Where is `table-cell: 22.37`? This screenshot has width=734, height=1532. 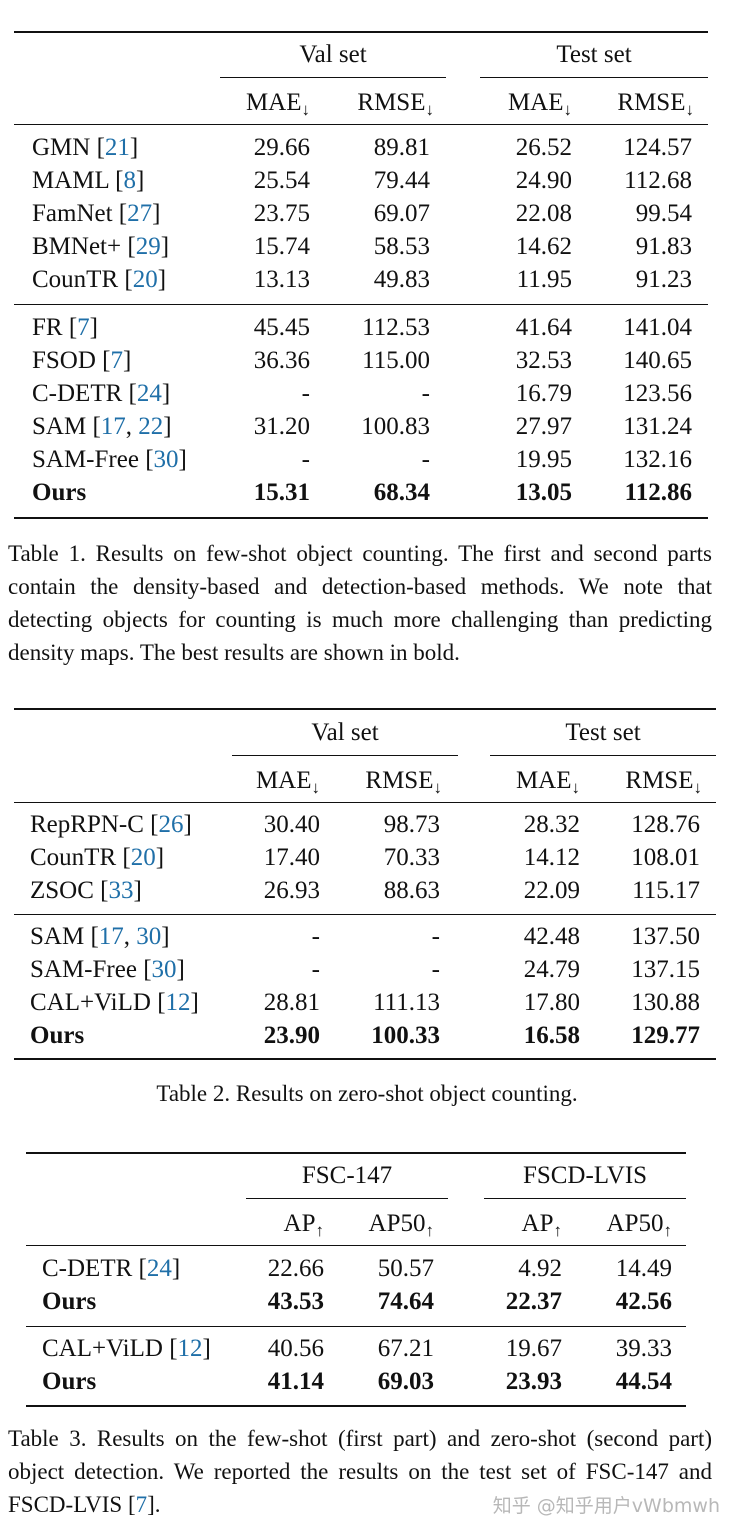 table-cell: 22.37 is located at coordinates (533, 1301).